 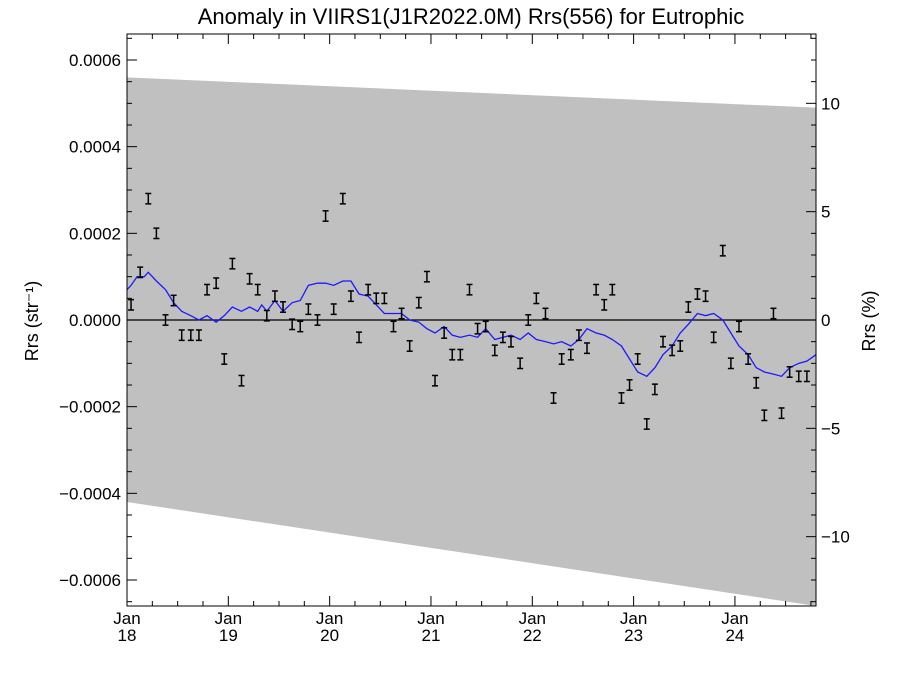 What do you see at coordinates (32, 321) in the screenshot?
I see `y-axis-label-left: Rrs (str⁻¹)` at bounding box center [32, 321].